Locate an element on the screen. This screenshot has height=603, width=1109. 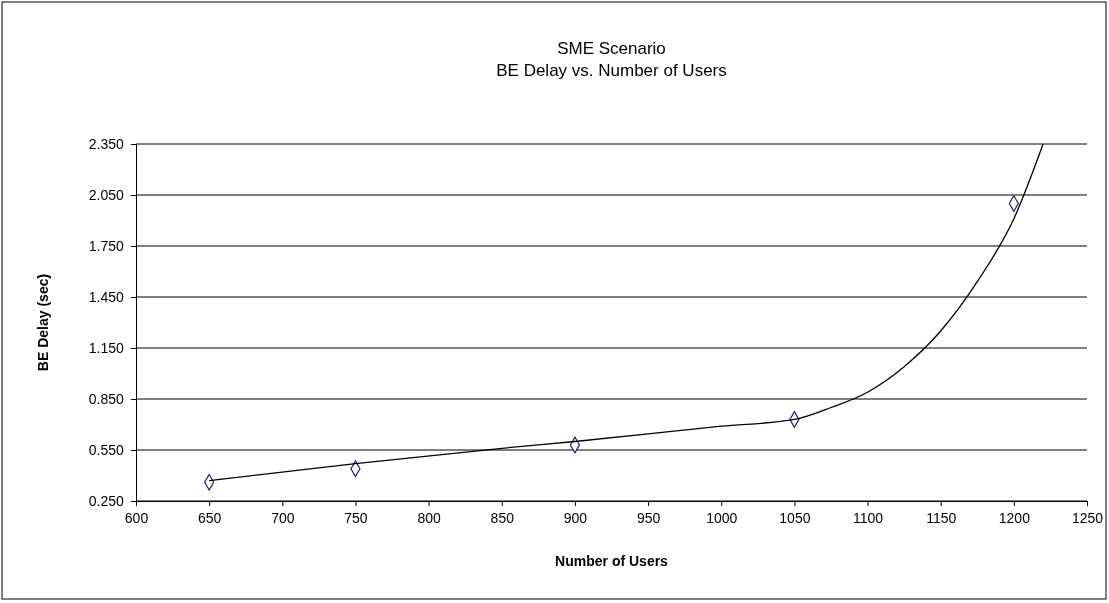
x-tick-label: 1250 is located at coordinates (1087, 518).